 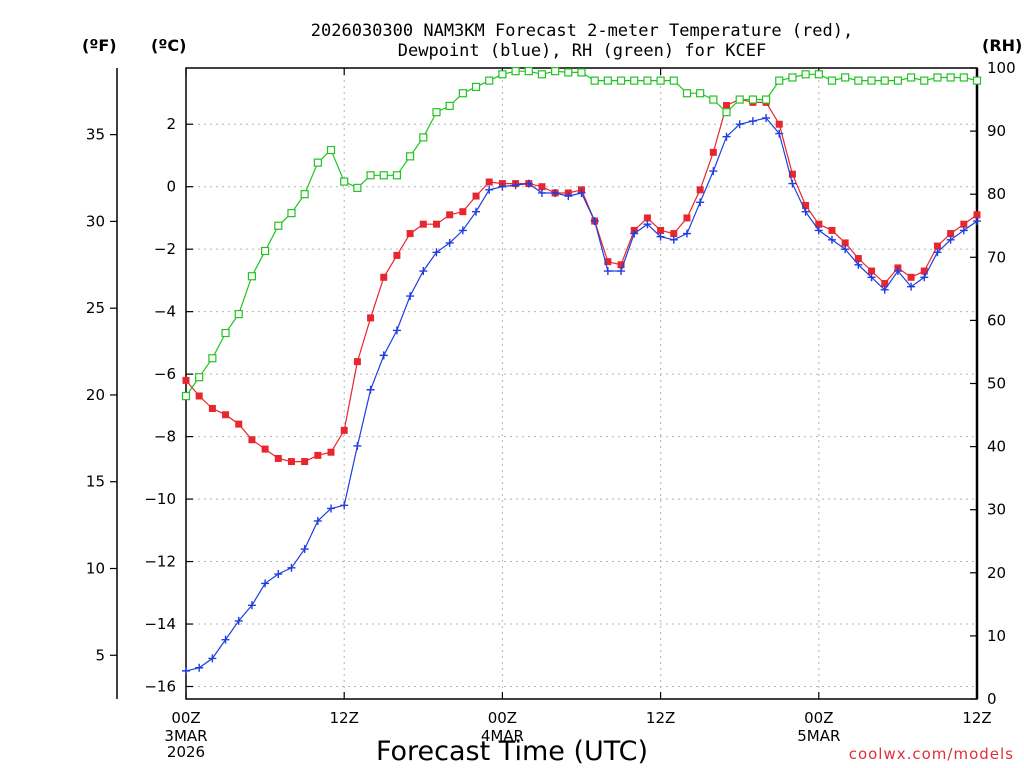 I want to click on celsius-tick-label: −12, so click(x=160, y=562).